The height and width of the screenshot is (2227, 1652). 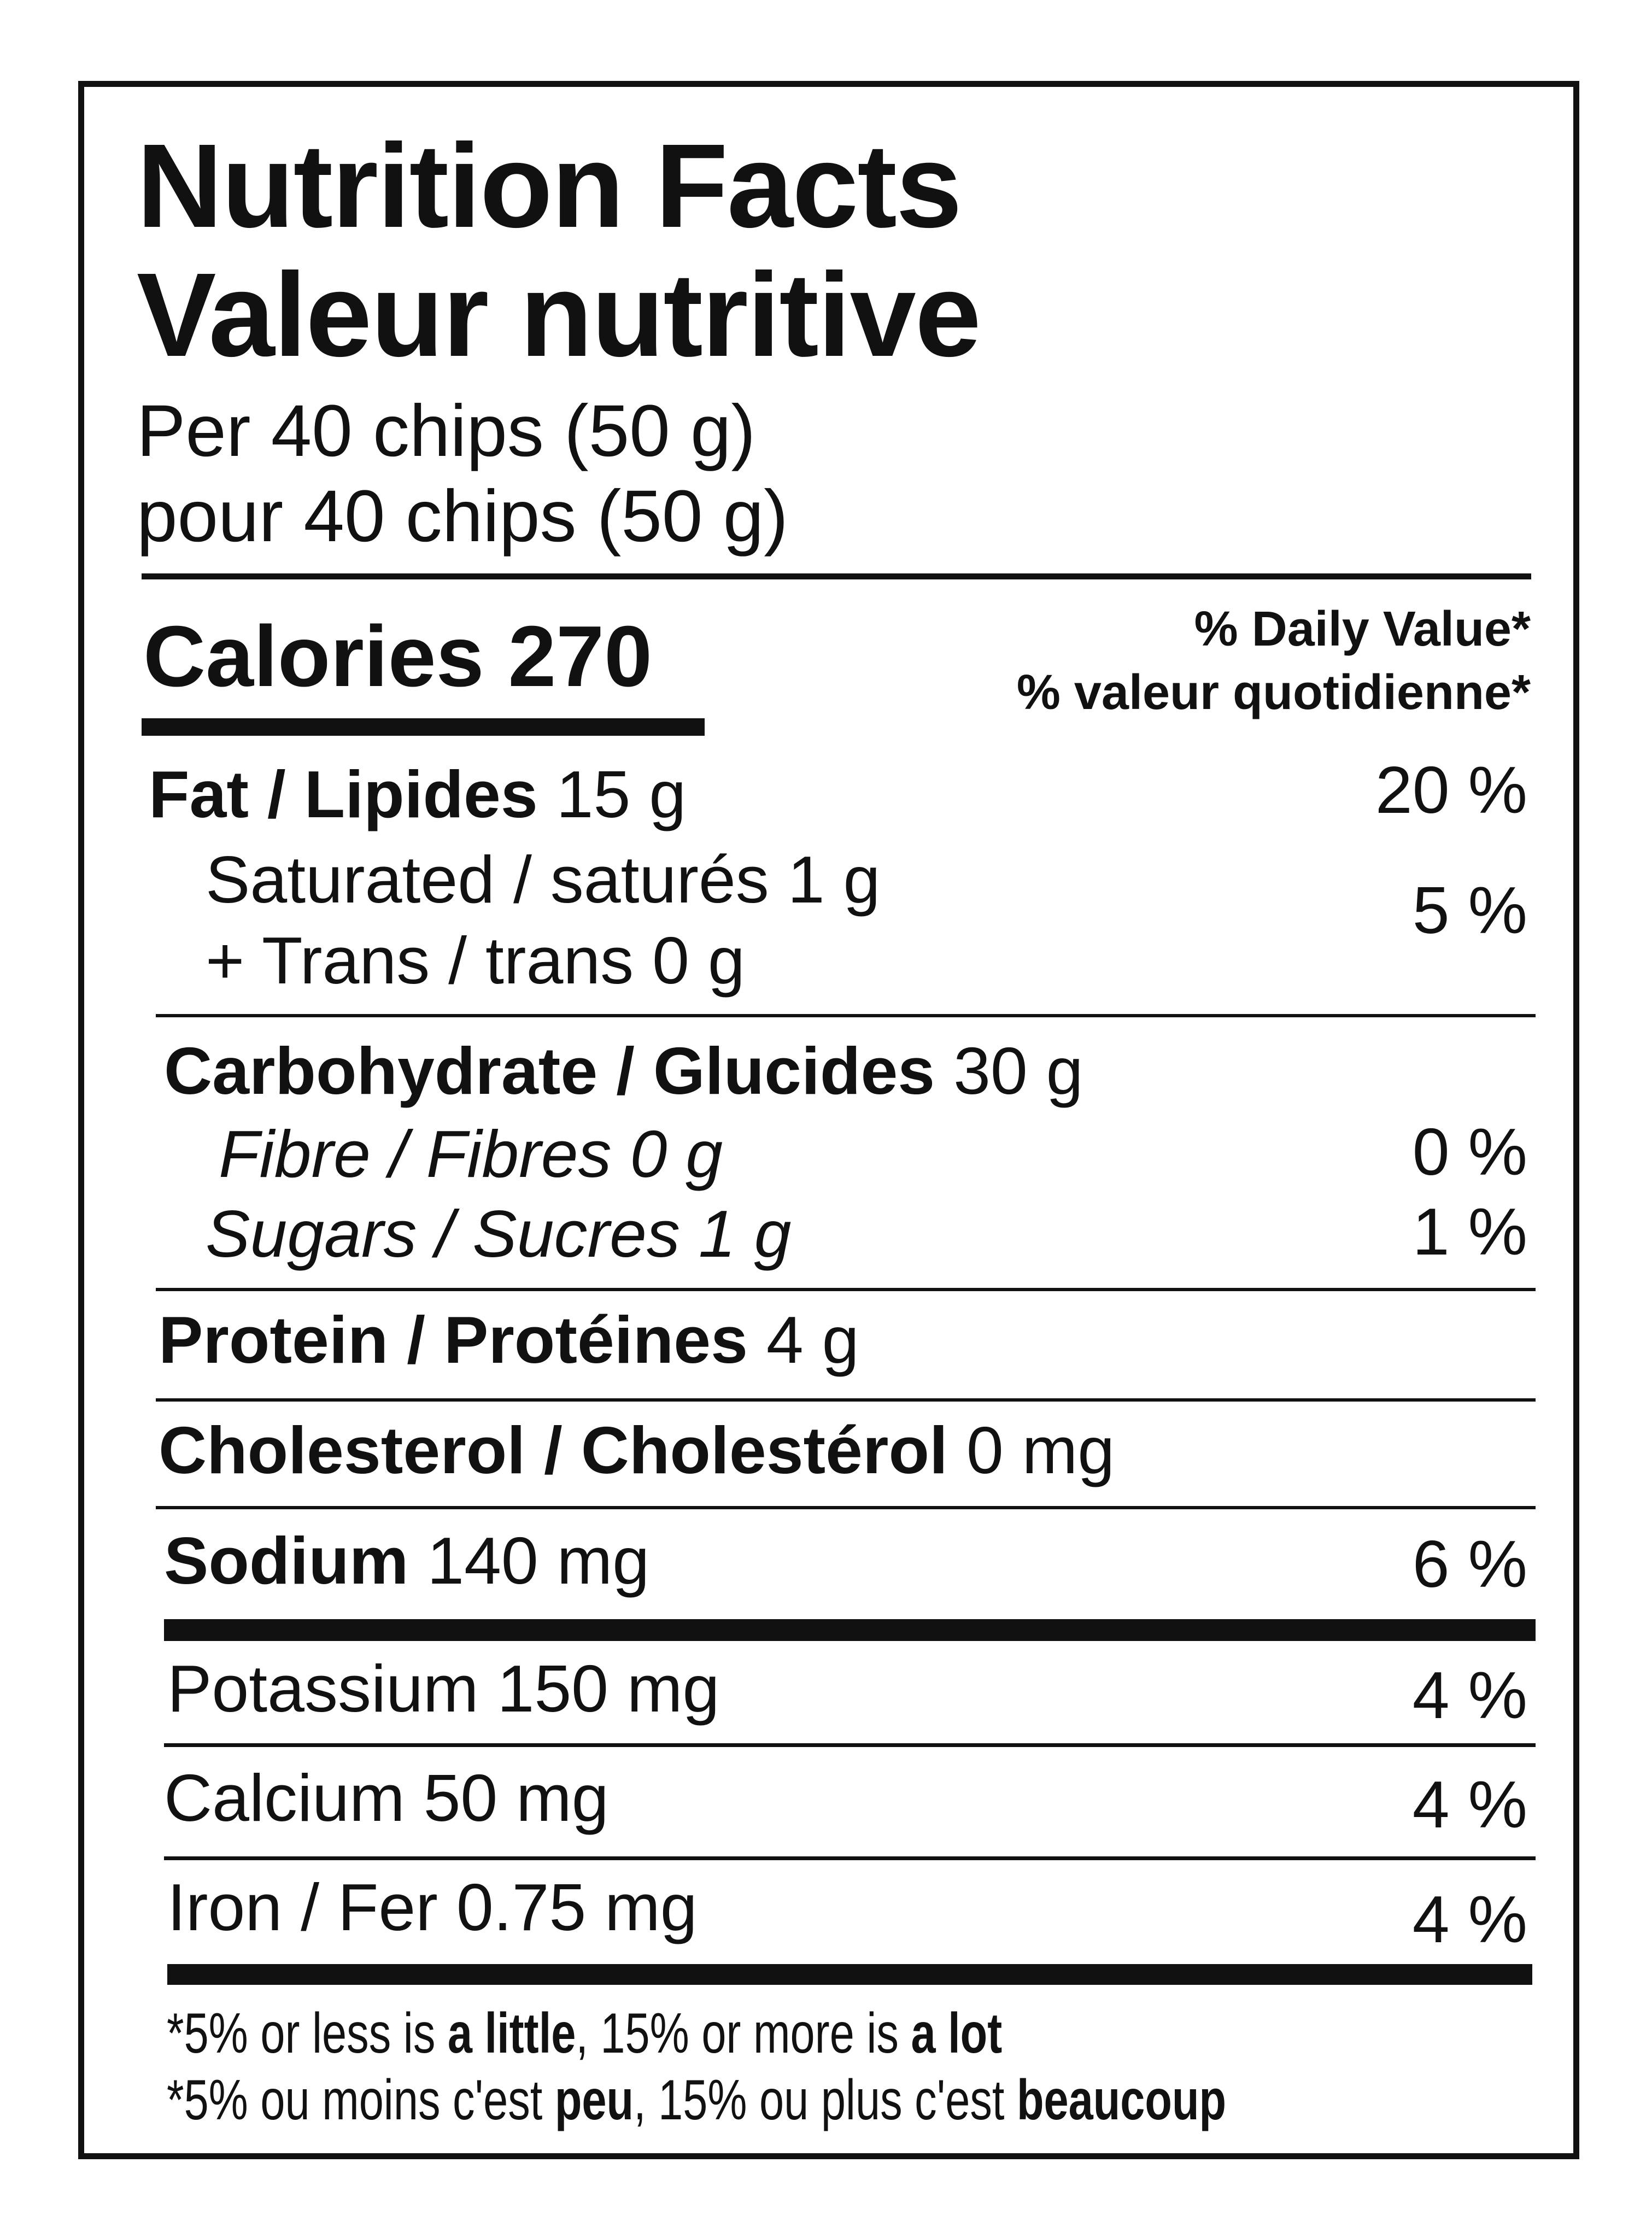 What do you see at coordinates (1274, 692) in the screenshot?
I see `dv-header-fr: % valeur quotidienne*` at bounding box center [1274, 692].